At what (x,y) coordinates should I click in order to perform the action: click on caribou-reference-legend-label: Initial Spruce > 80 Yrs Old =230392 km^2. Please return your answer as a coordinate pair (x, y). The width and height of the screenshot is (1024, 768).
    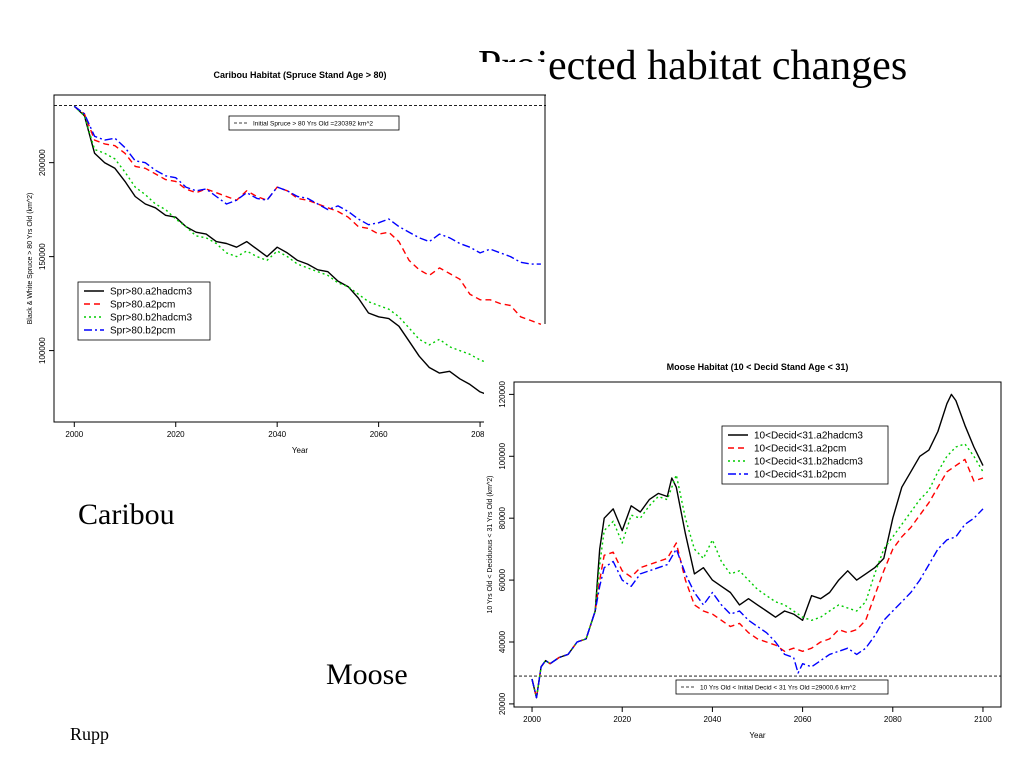
    Looking at the image, I should click on (313, 124).